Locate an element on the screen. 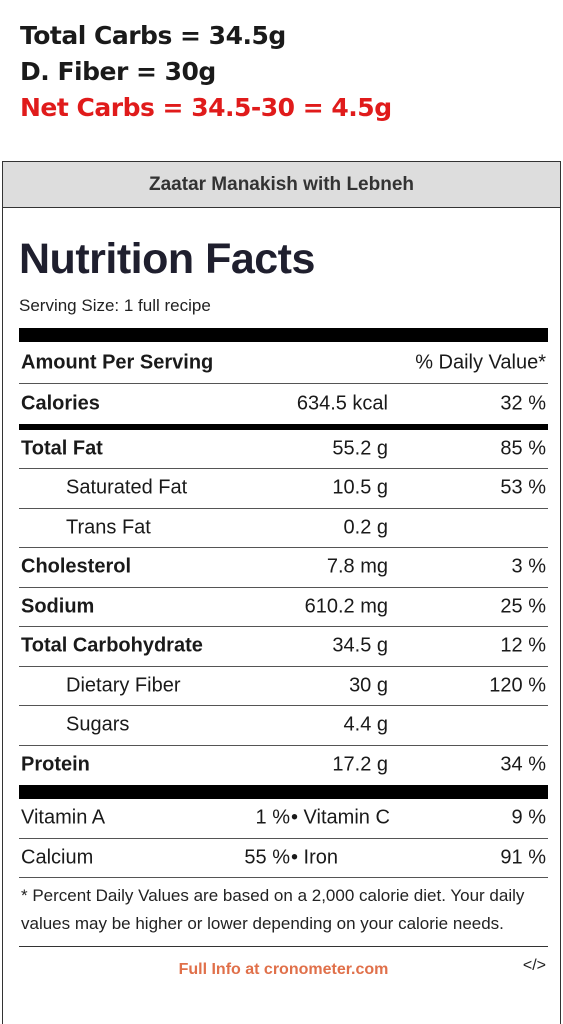 Image resolution: width=563 pixels, height=1024 pixels. nutrient-row-sodium: Sodium 610.2 mg 25 % is located at coordinates (283, 607).